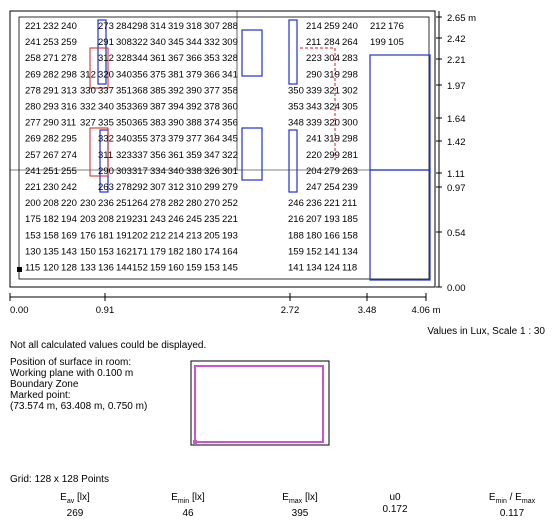 The width and height of the screenshot is (557, 529). What do you see at coordinates (332, 123) in the screenshot?
I see `grid-value: 320` at bounding box center [332, 123].